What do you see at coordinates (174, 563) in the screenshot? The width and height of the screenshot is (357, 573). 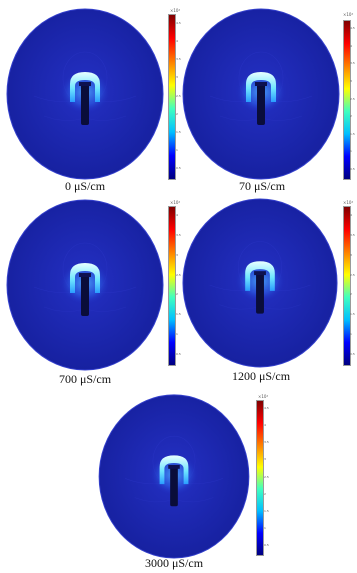 I see `caption-3000-uscm: 3000 μS/cm` at bounding box center [174, 563].